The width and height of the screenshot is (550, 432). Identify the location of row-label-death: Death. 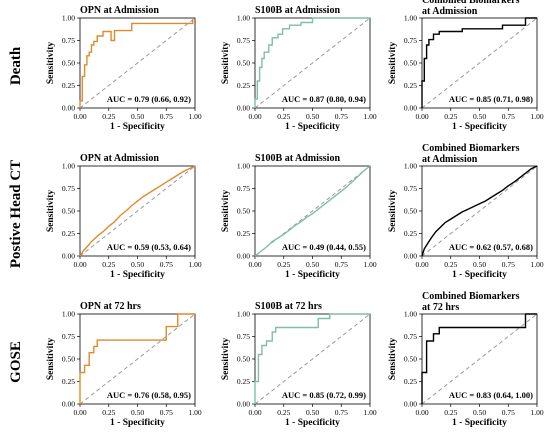
(16, 65).